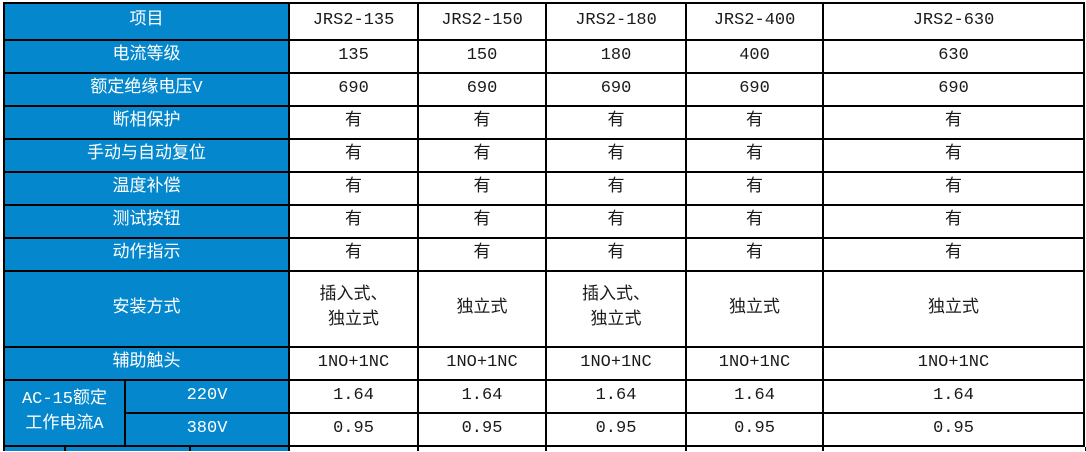 Image resolution: width=1086 pixels, height=452 pixels. I want to click on table-cell: 630, so click(953, 56).